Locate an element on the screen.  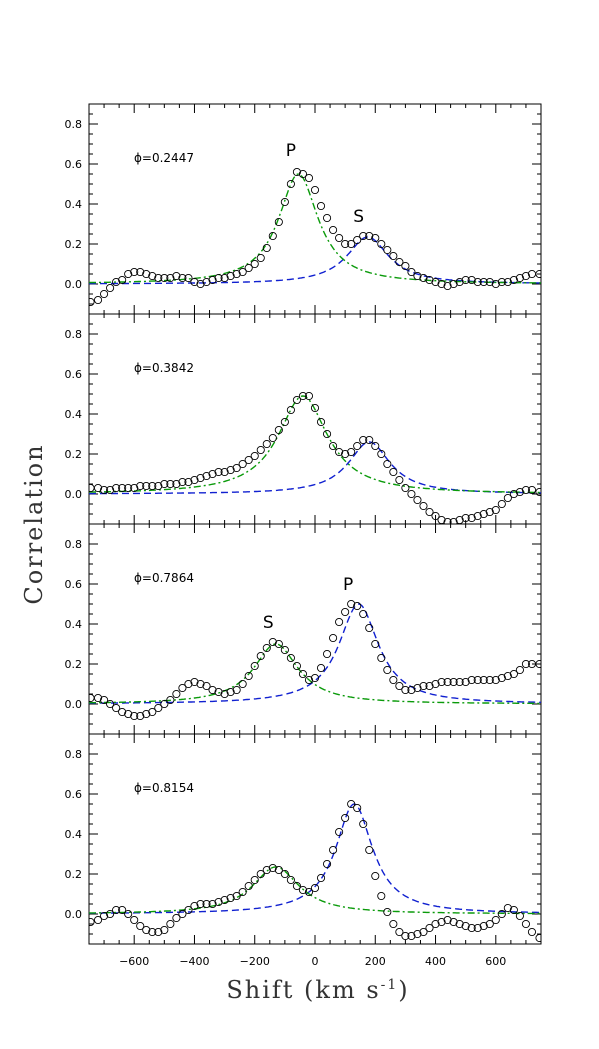
y-tick-label: 0.0 is located at coordinates (74, 704).